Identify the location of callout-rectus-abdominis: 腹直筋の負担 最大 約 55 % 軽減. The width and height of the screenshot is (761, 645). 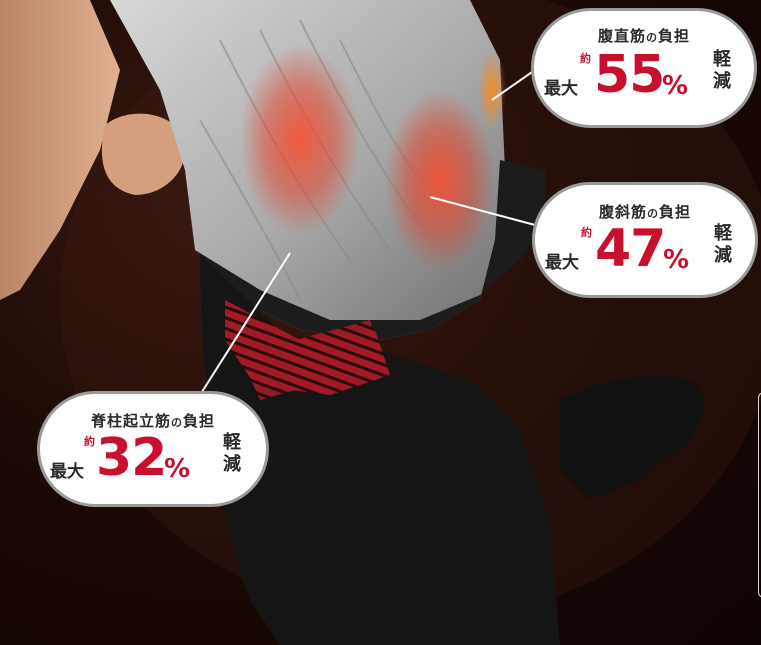
(644, 68).